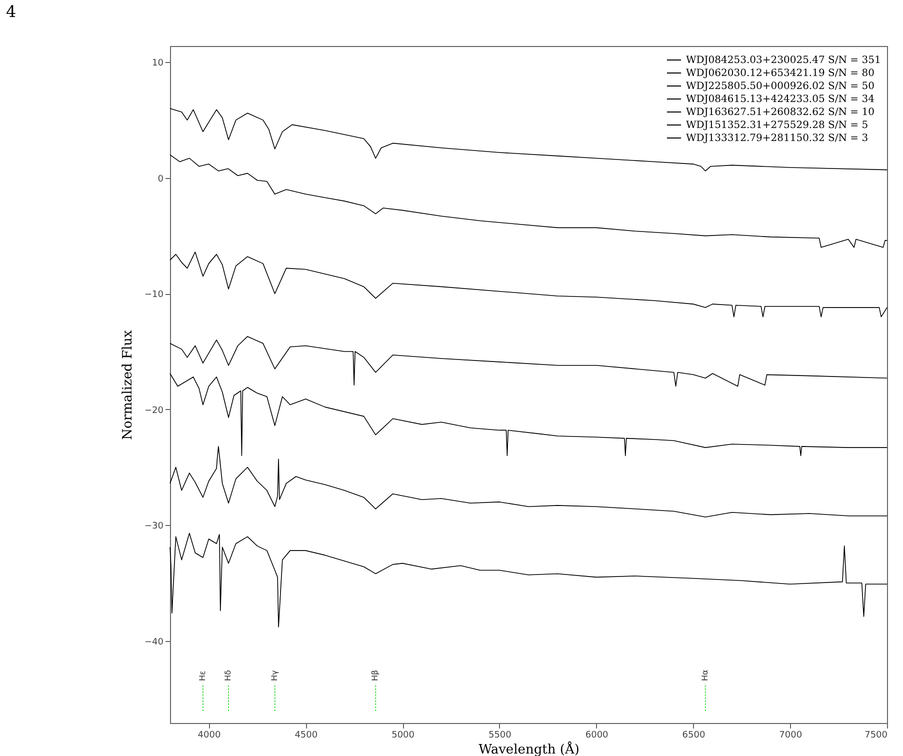 The width and height of the screenshot is (903, 756). Describe the element at coordinates (777, 125) in the screenshot. I see `legend-label: WDJ151352.31+275529.28 S/N = 5` at that location.